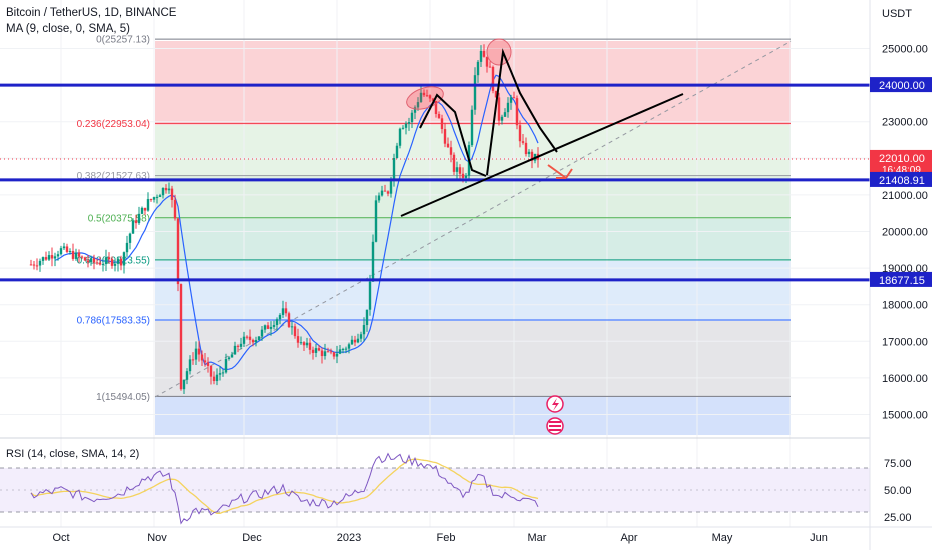  I want to click on fib-level-label: 0.786(17583.35), so click(113, 320).